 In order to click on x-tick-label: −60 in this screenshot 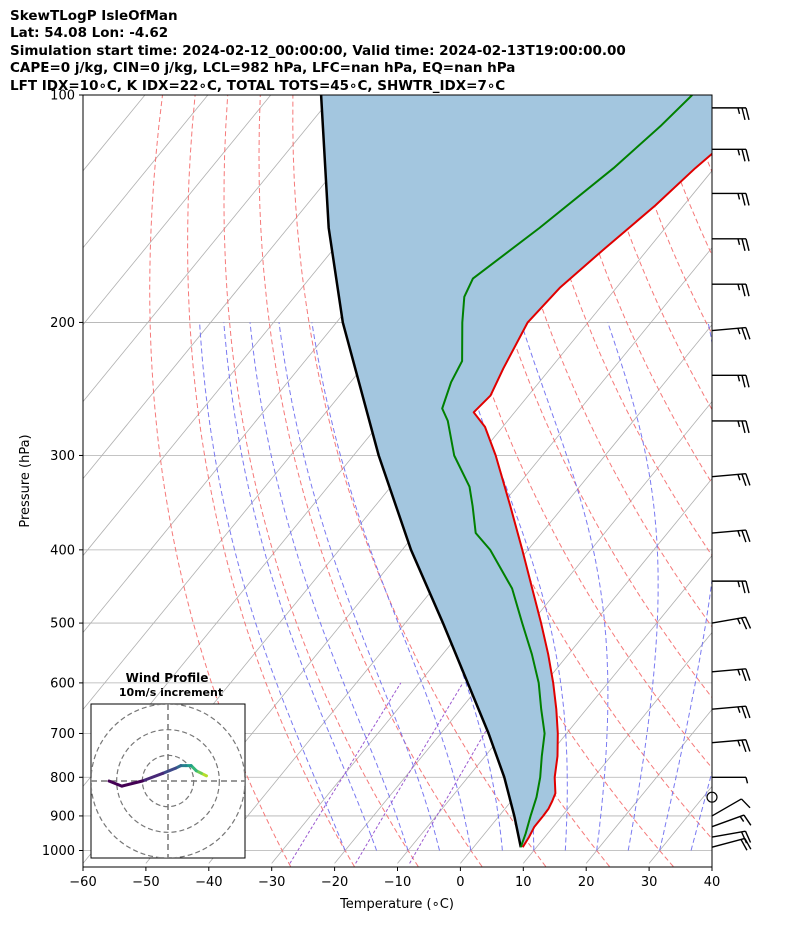, I will do `click(82, 882)`.